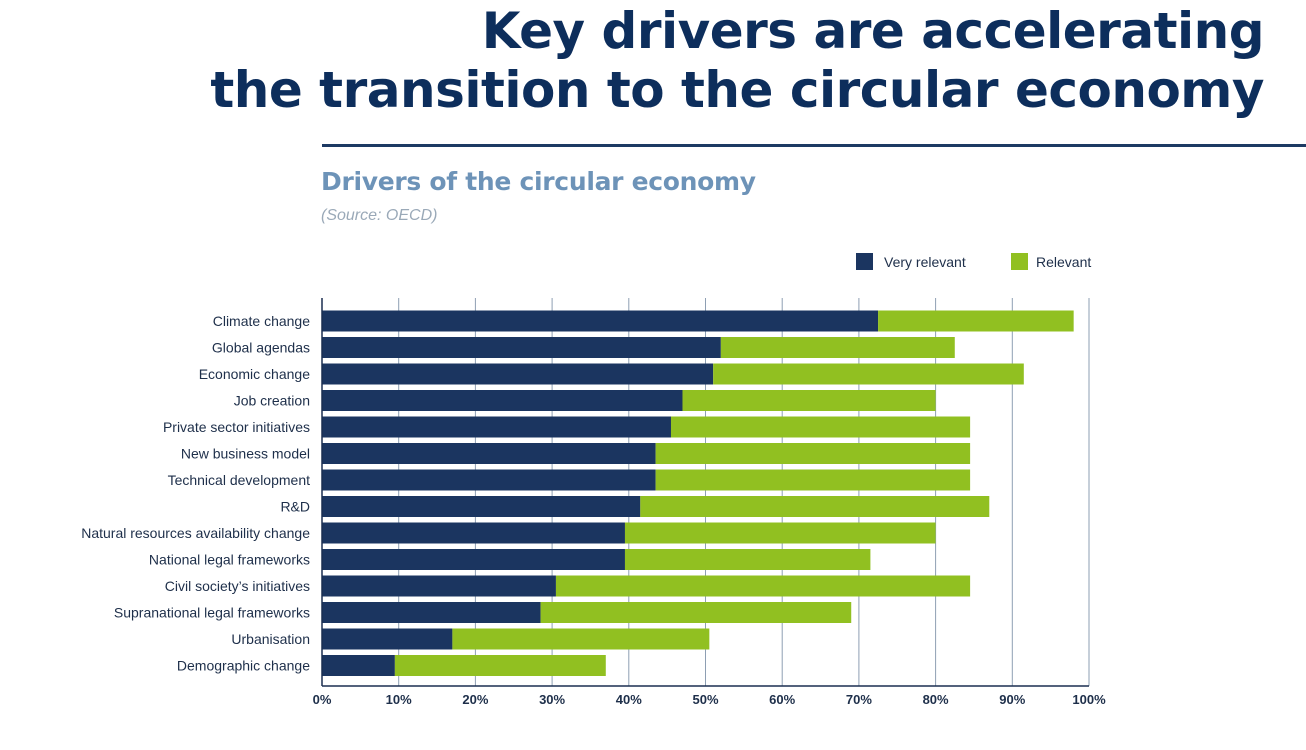 The image size is (1306, 750). I want to click on x-tick-label: 80%, so click(936, 699).